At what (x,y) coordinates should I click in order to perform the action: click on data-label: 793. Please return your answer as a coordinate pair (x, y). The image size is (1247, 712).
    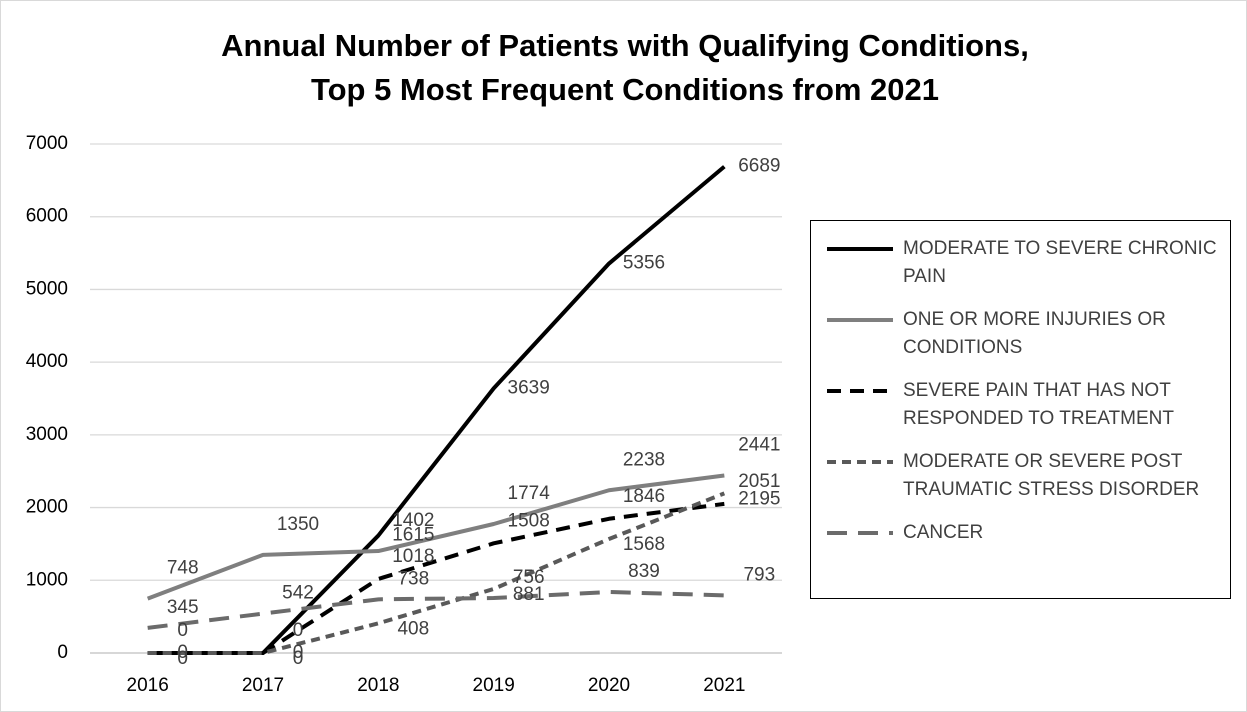
    Looking at the image, I should click on (759, 574).